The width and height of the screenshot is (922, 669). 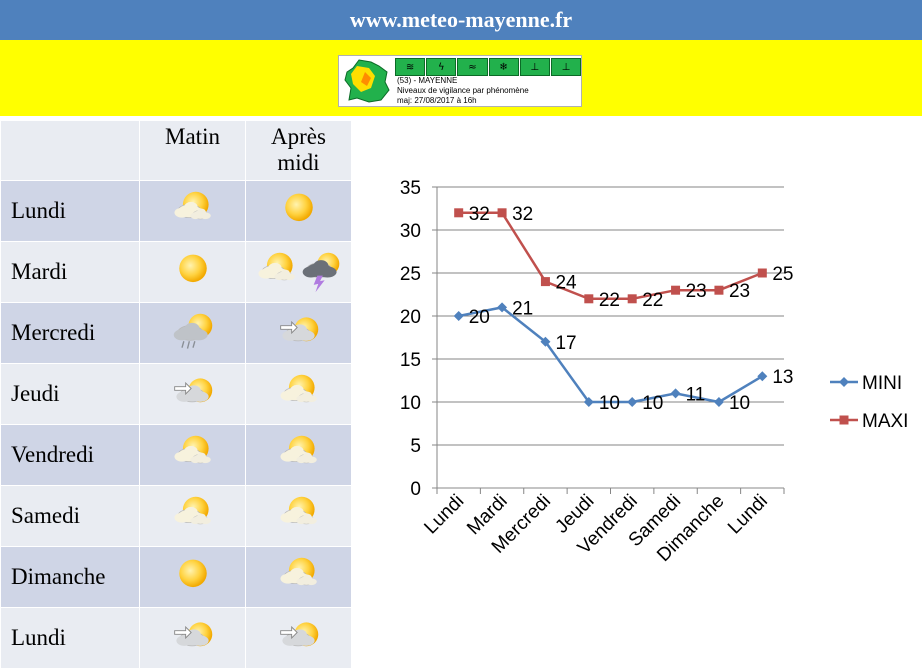 I want to click on y-tick-label: 10, so click(x=410, y=403).